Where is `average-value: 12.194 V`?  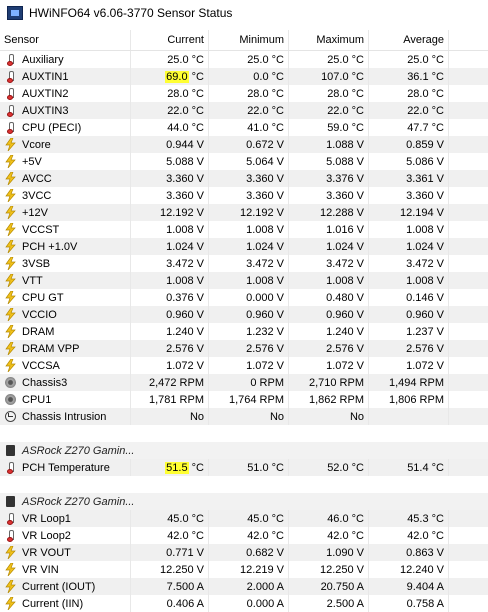 average-value: 12.194 V is located at coordinates (408, 212).